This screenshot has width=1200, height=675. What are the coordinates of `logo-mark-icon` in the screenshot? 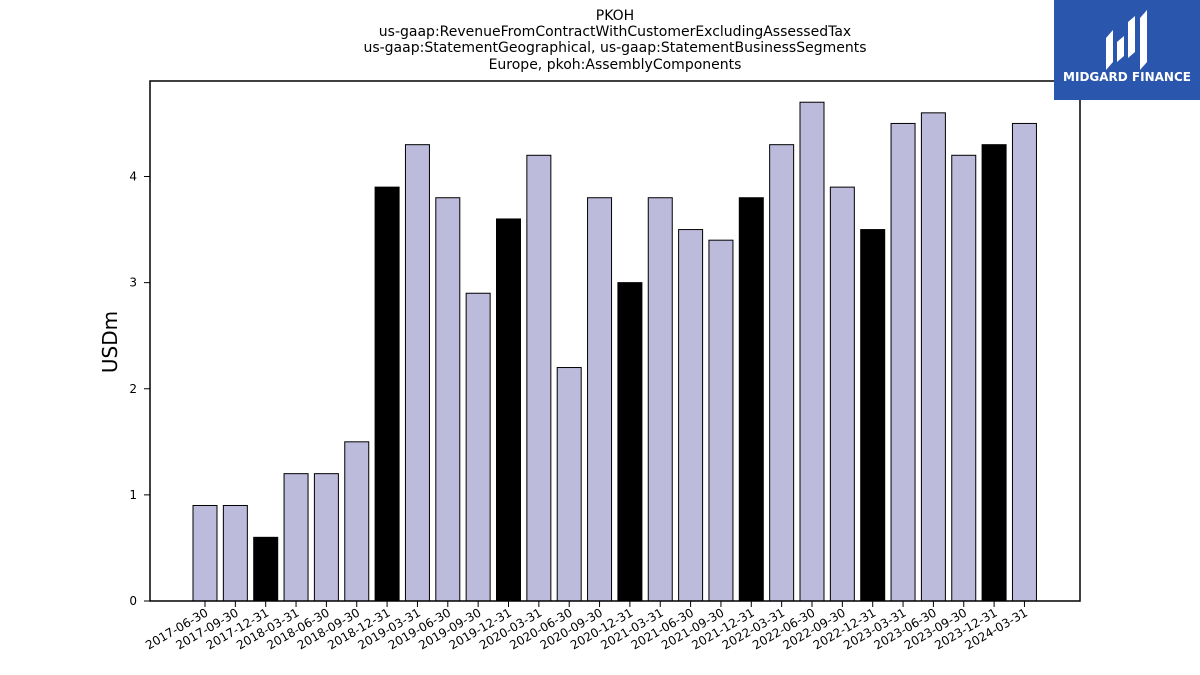 It's located at (1126, 40).